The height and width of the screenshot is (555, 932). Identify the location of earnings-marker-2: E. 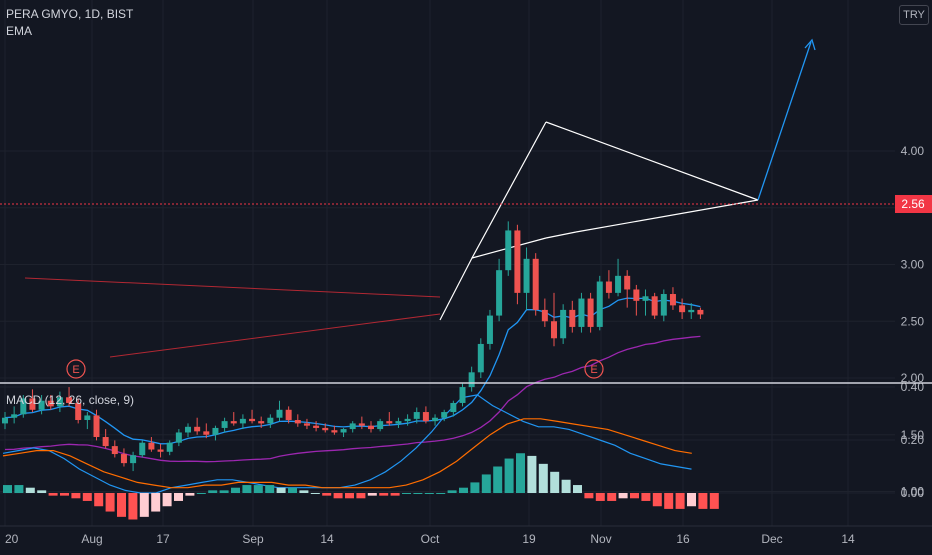
(594, 369).